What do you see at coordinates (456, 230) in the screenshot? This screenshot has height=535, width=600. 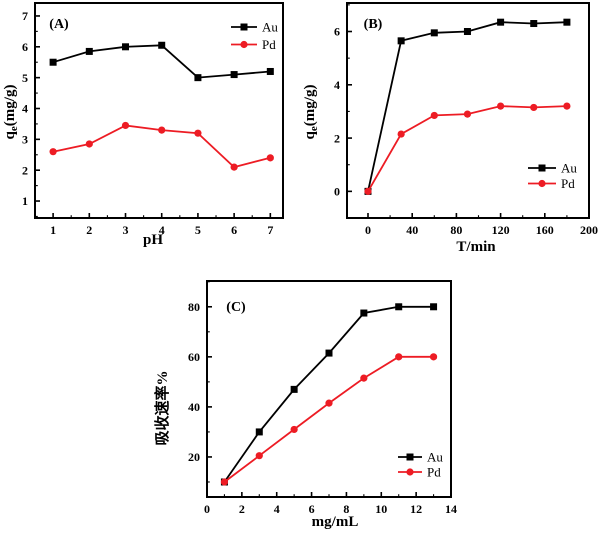 I see `x-tick-label: 80` at bounding box center [456, 230].